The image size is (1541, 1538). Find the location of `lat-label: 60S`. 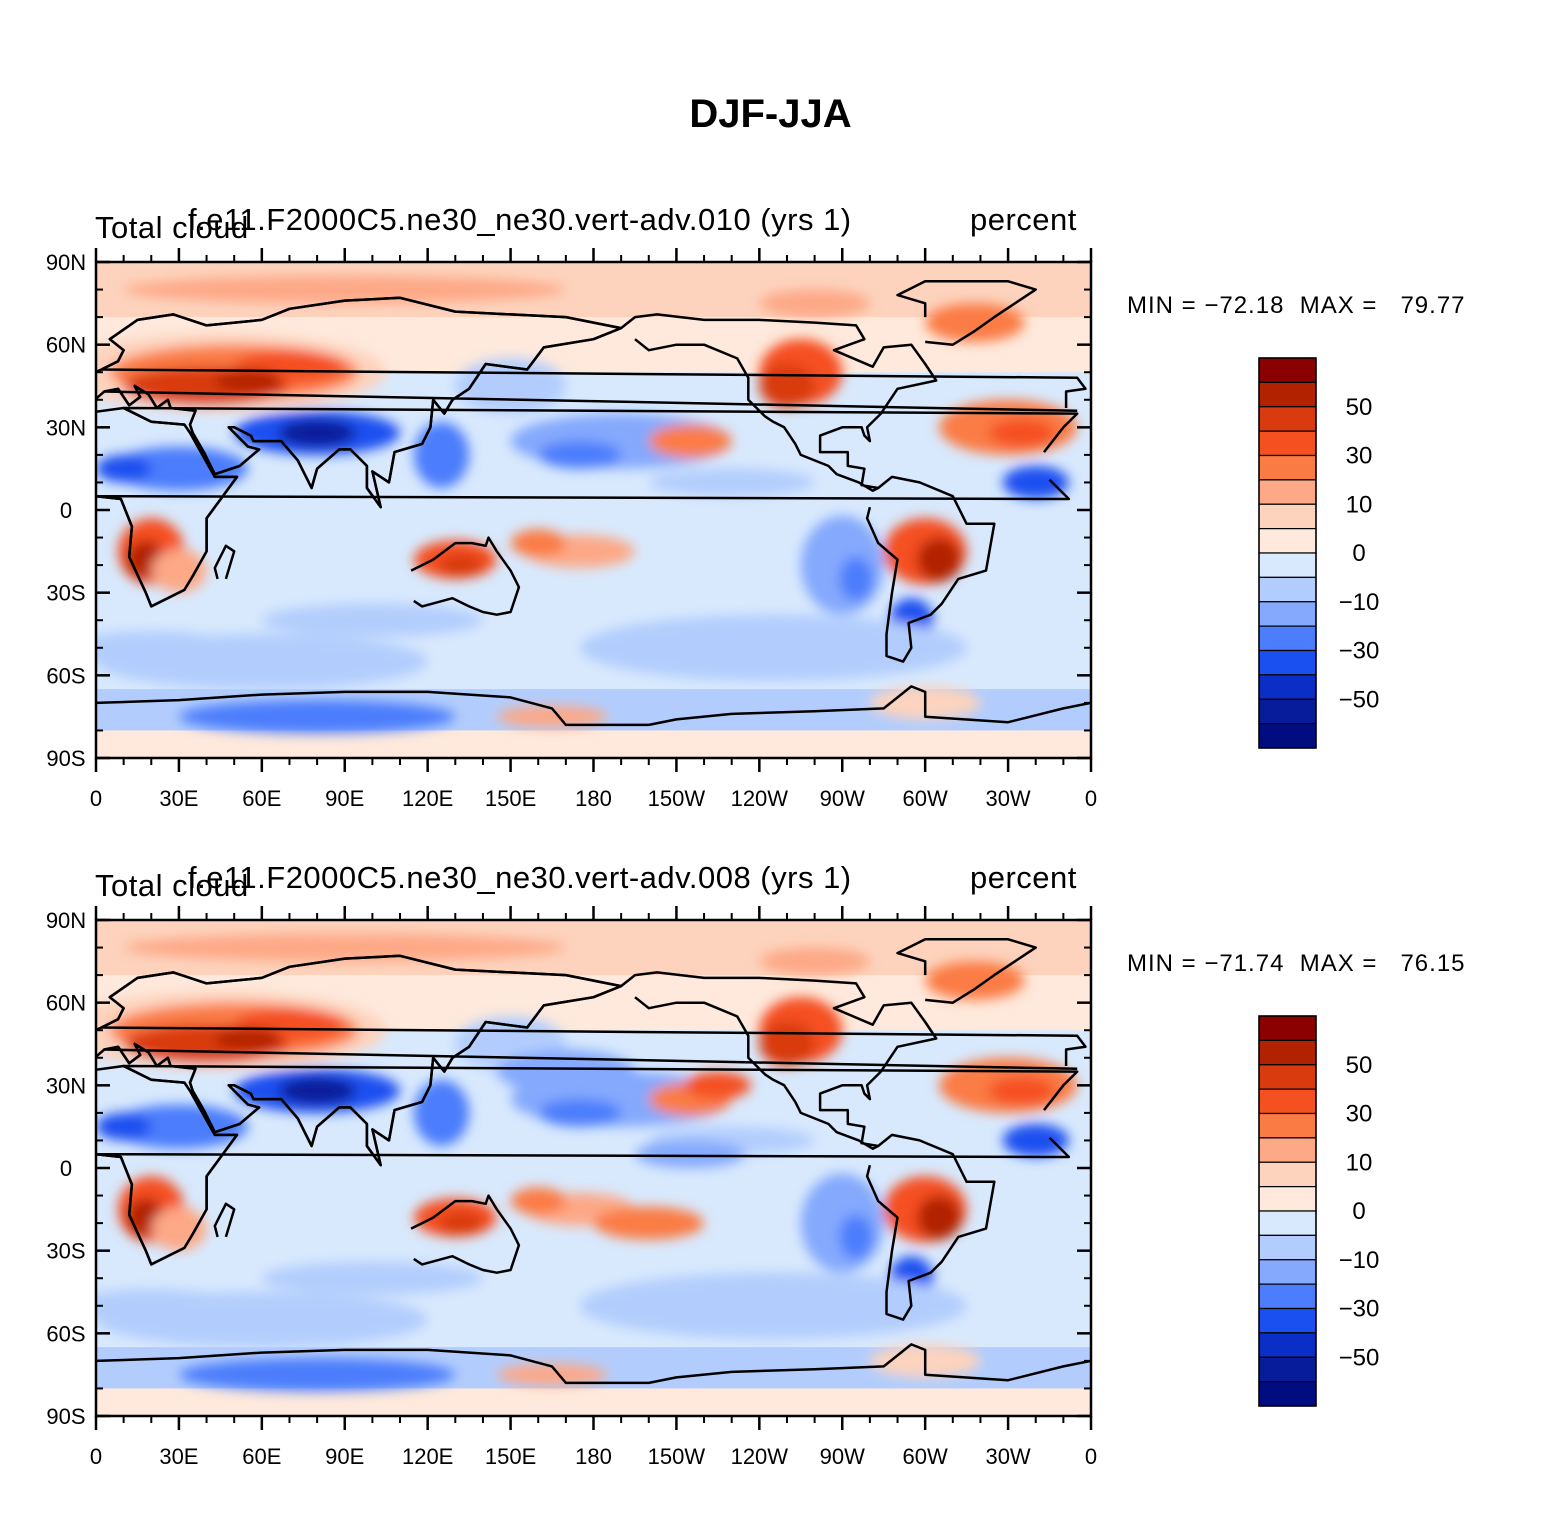

lat-label: 60S is located at coordinates (65, 1333).